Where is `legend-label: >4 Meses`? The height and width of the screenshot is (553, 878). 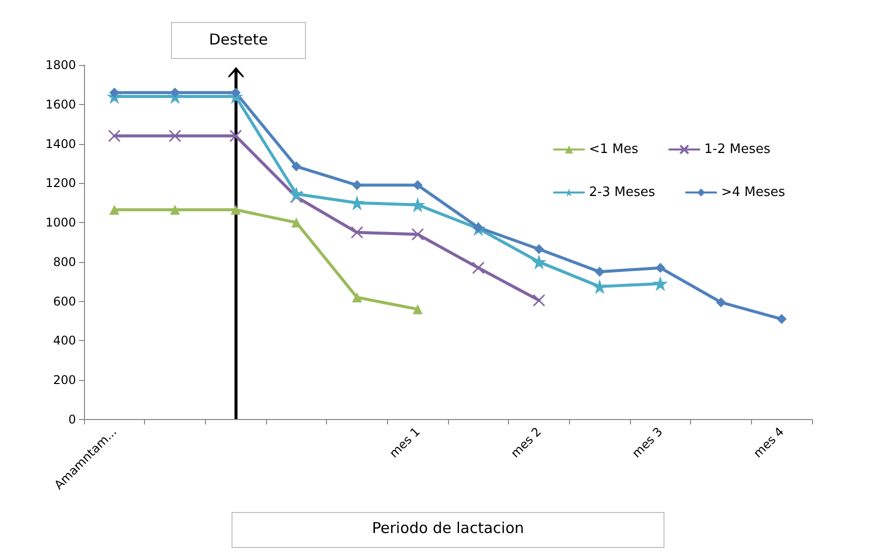 legend-label: >4 Meses is located at coordinates (753, 192).